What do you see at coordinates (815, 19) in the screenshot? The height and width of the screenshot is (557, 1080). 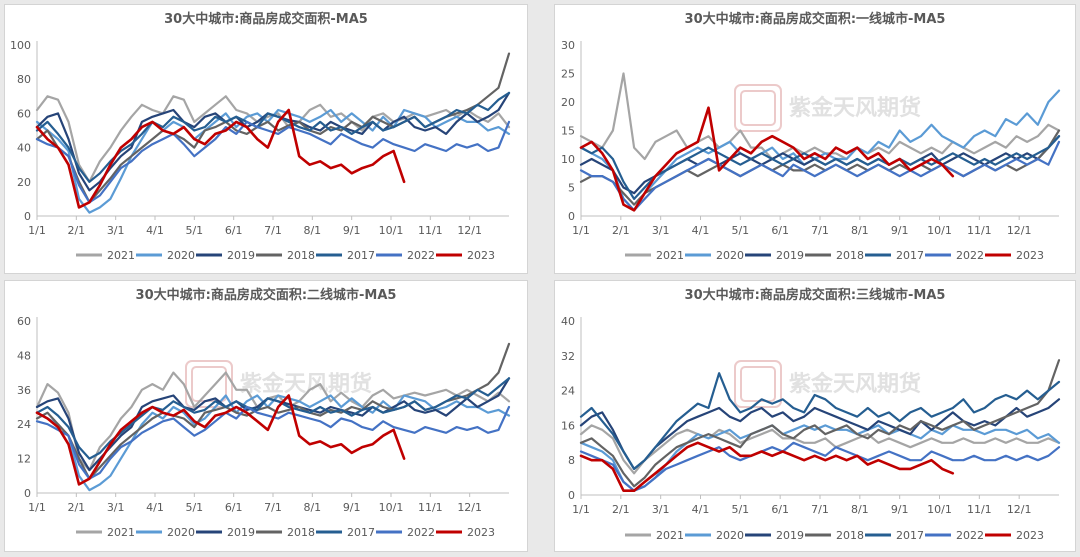 I see `chart-title: 30大中城市:商品房成交面积:一线城市-MA5` at bounding box center [815, 19].